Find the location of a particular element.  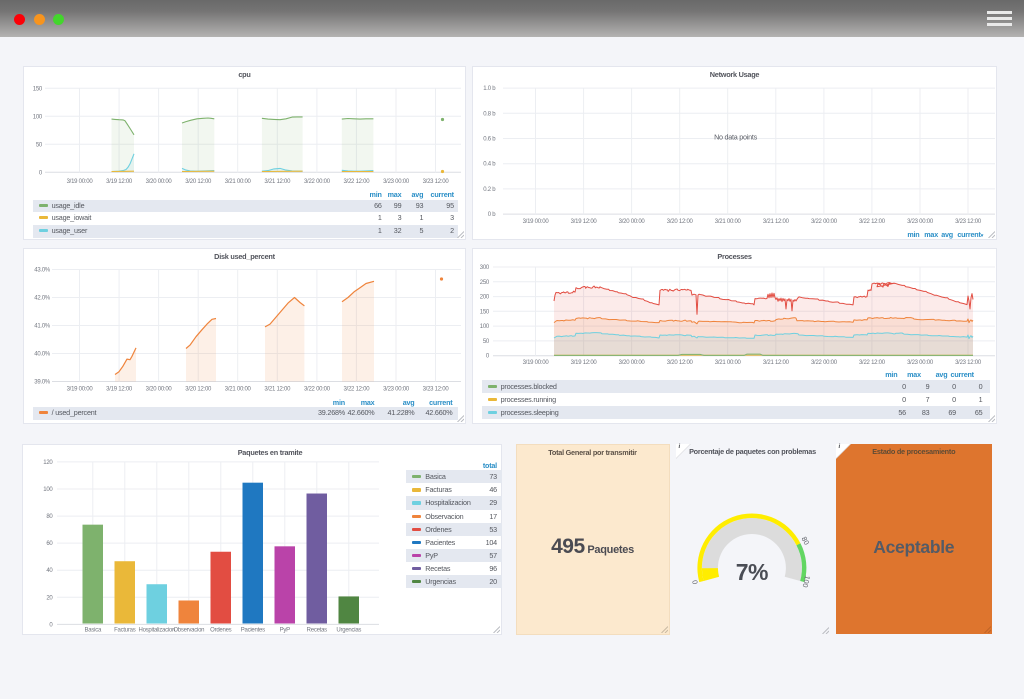

svg-text: 40 is located at coordinates (49, 571).